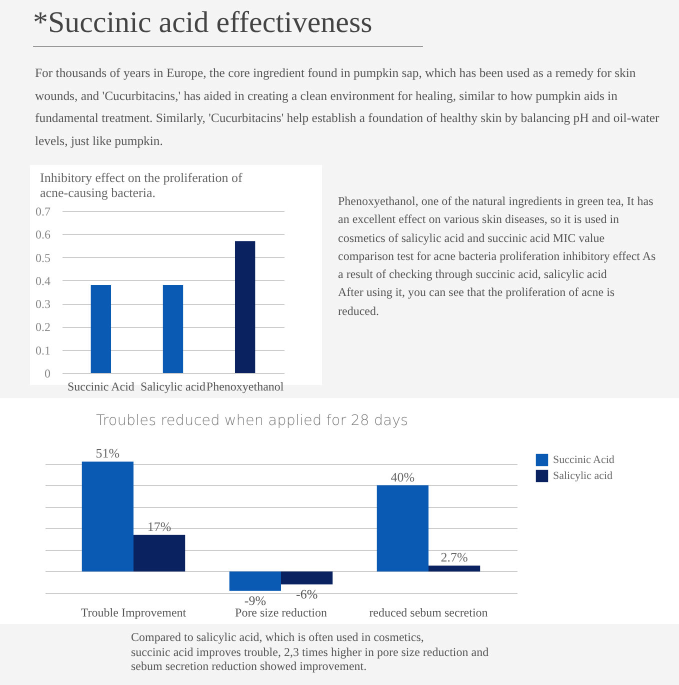 The width and height of the screenshot is (679, 685). What do you see at coordinates (43, 235) in the screenshot?
I see `y-tick-label: 0.6` at bounding box center [43, 235].